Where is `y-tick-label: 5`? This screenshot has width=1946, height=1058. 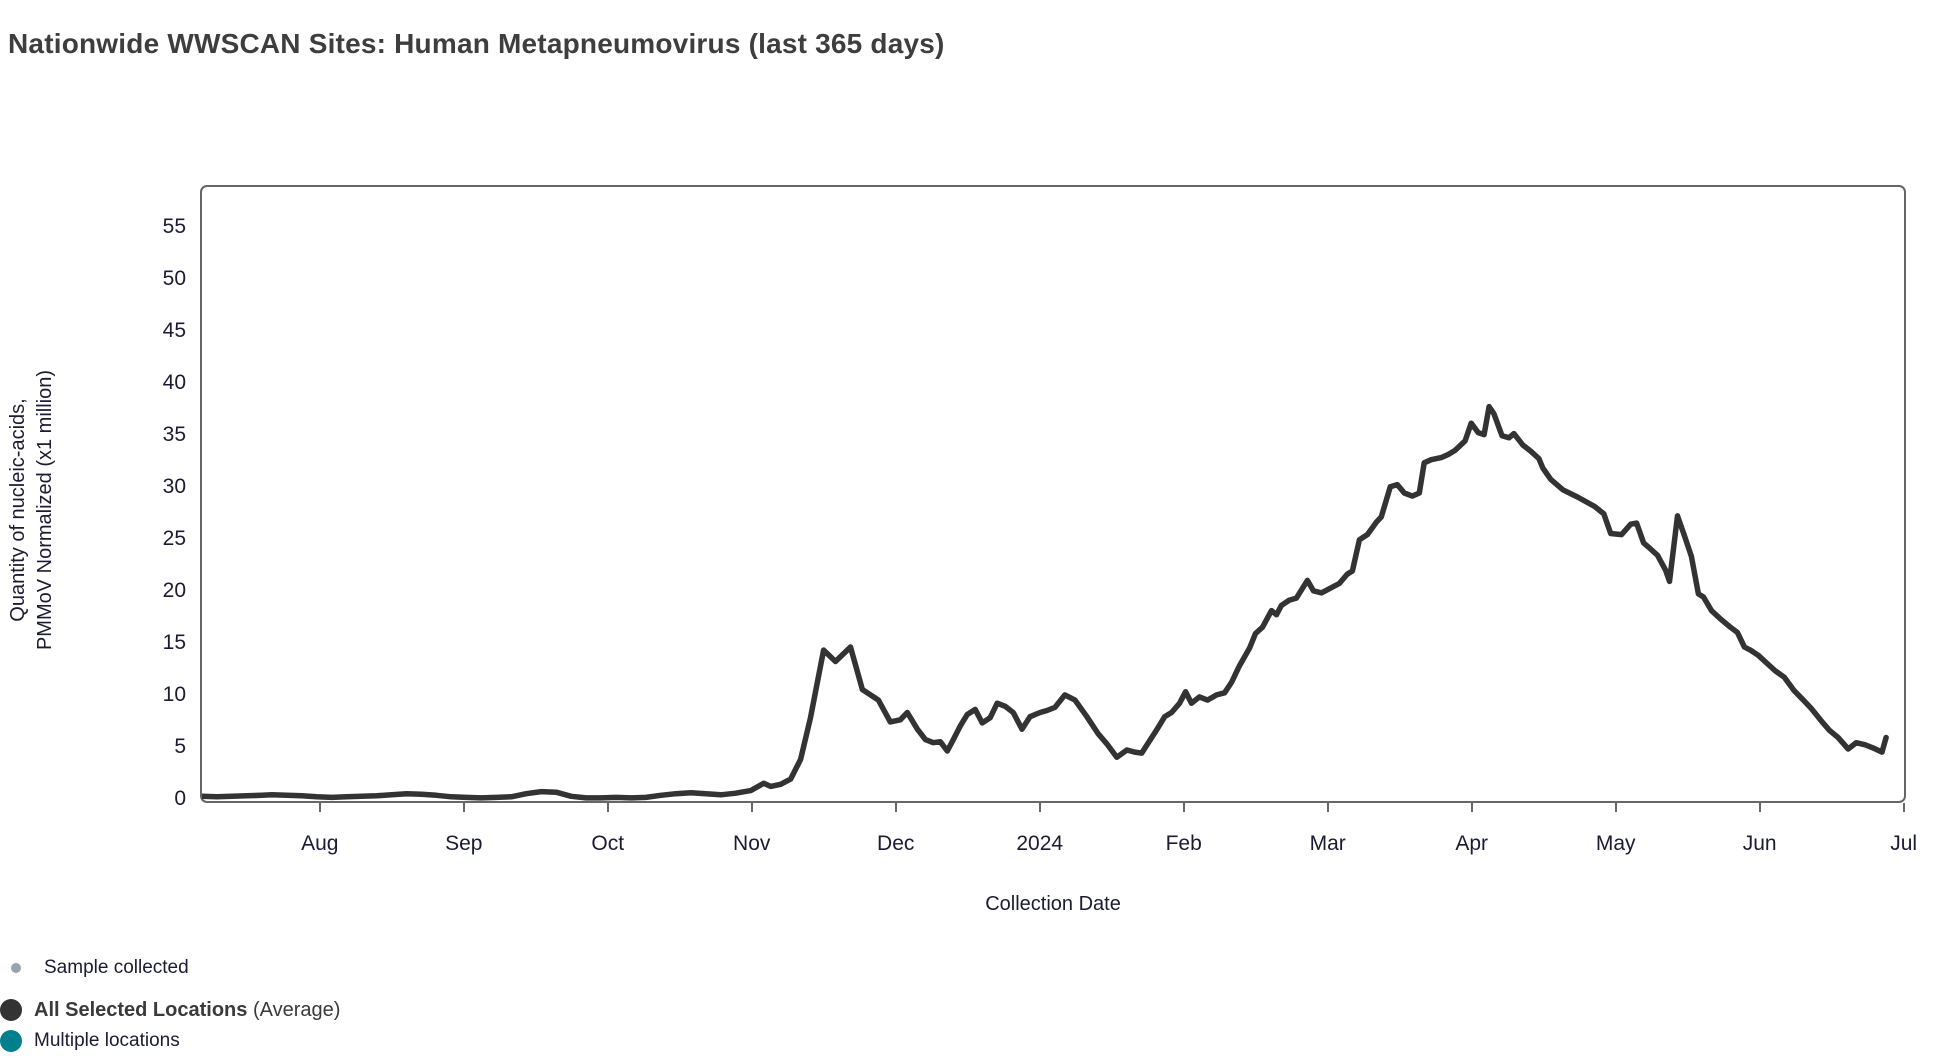
y-tick-label: 5 is located at coordinates (180, 746).